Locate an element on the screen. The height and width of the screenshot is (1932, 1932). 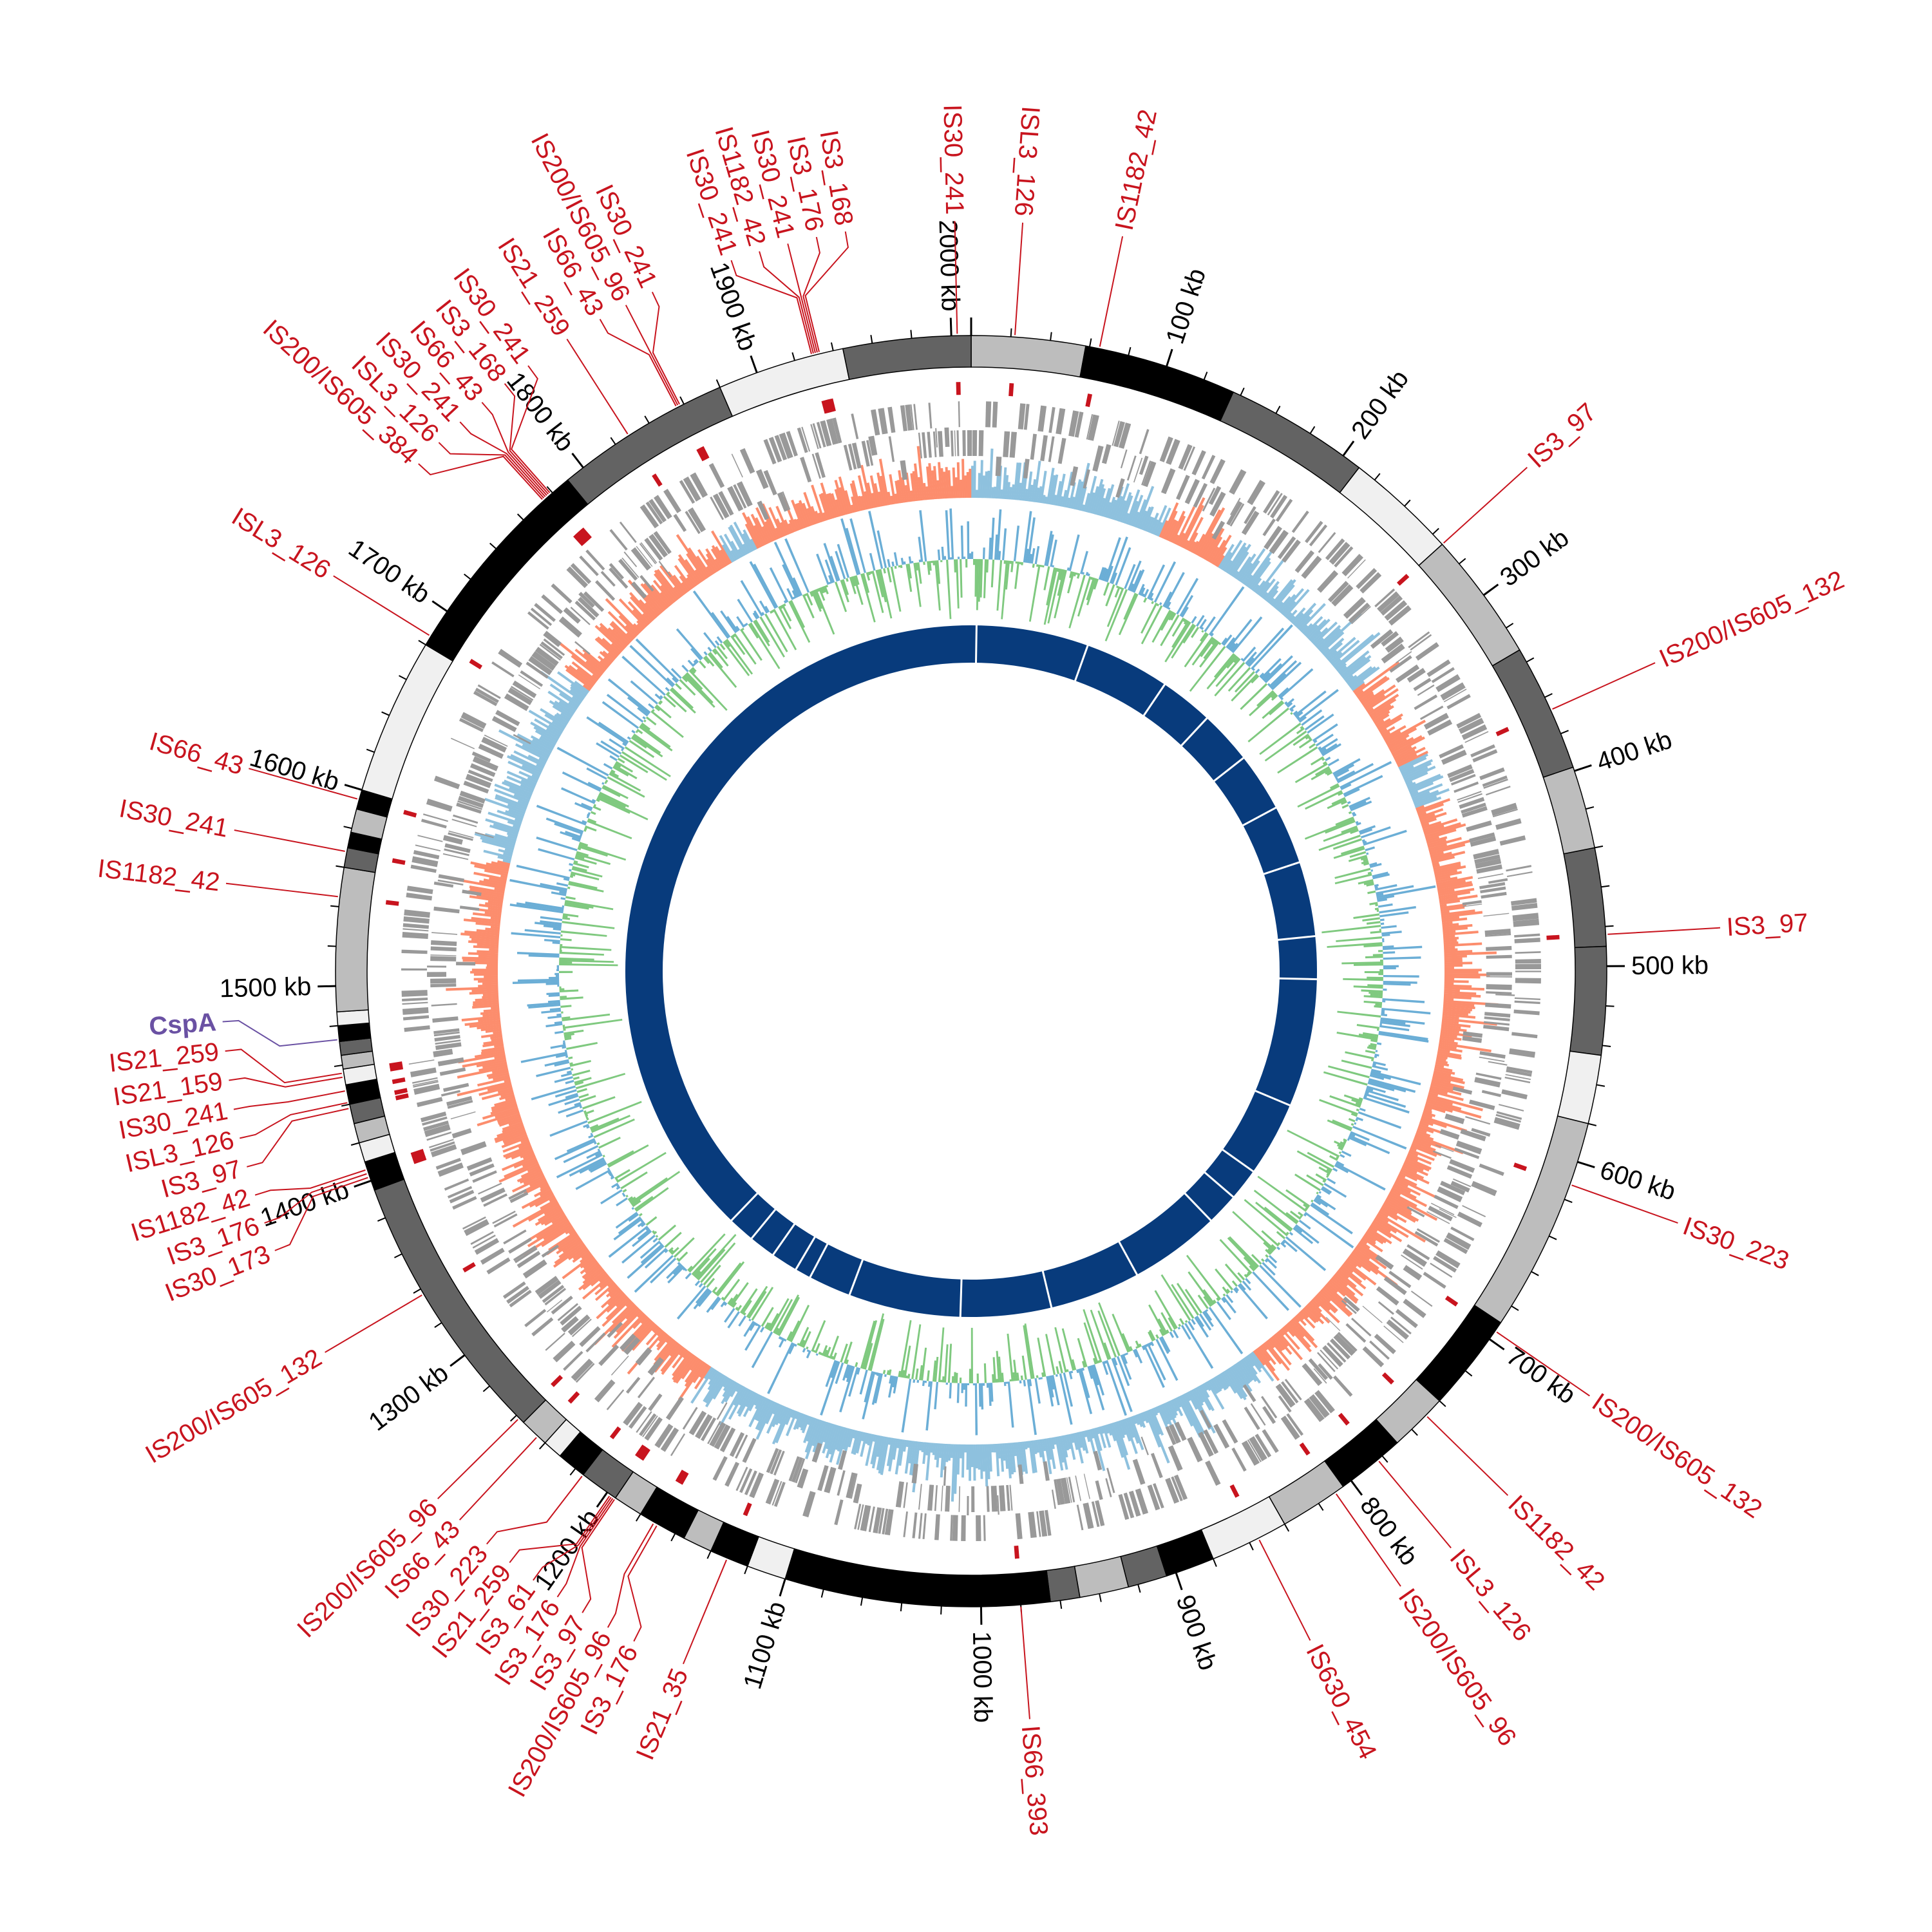
major-tick is located at coordinates (439, 606).